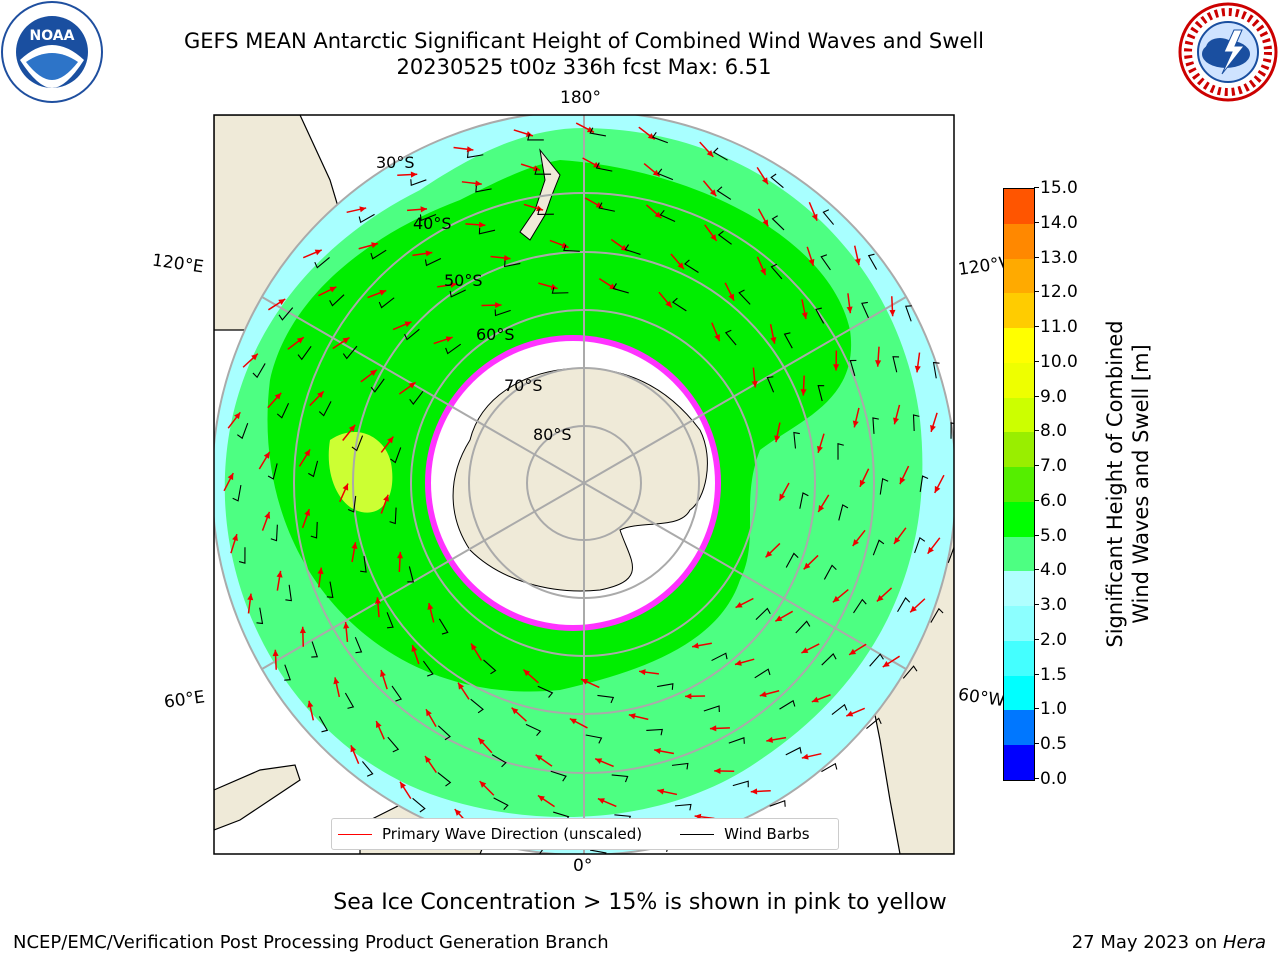  Describe the element at coordinates (1056, 292) in the screenshot. I see `colorbar-tick-label: 12.0` at that location.